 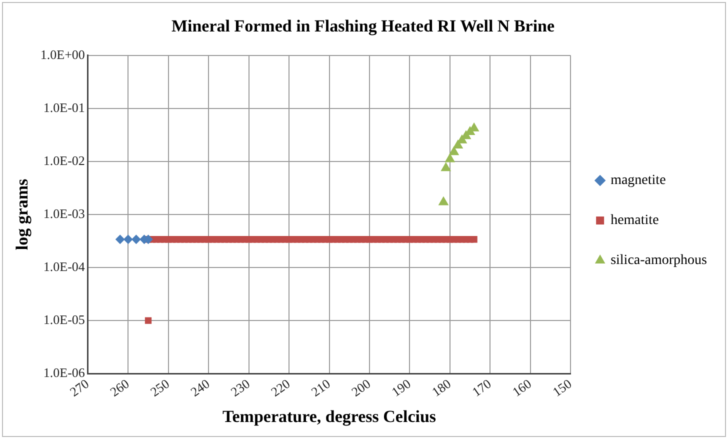 What do you see at coordinates (481, 388) in the screenshot?
I see `x-tick-label: 170` at bounding box center [481, 388].